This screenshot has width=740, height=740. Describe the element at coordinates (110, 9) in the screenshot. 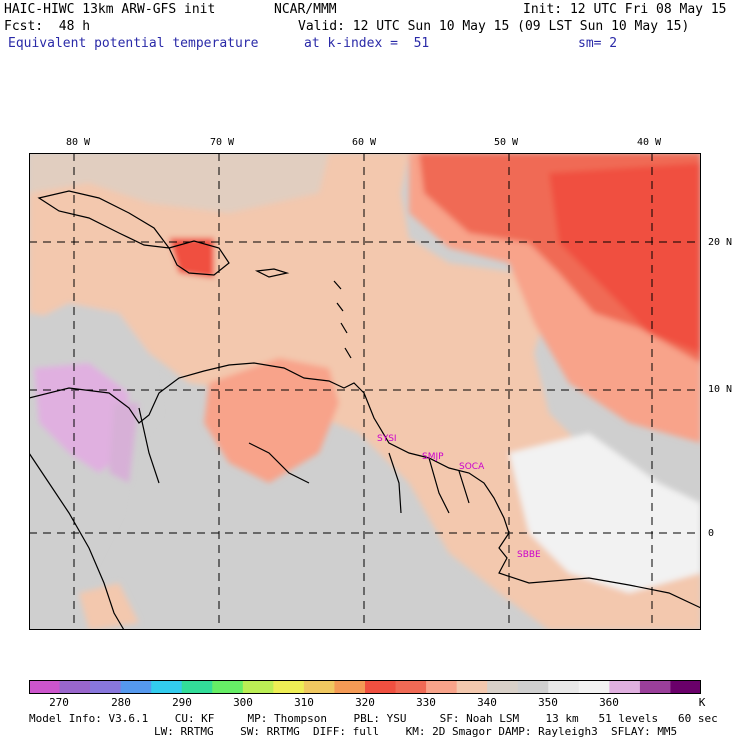

I see `model-title: HAIC-HIWC 13km ARW-GFS init` at that location.